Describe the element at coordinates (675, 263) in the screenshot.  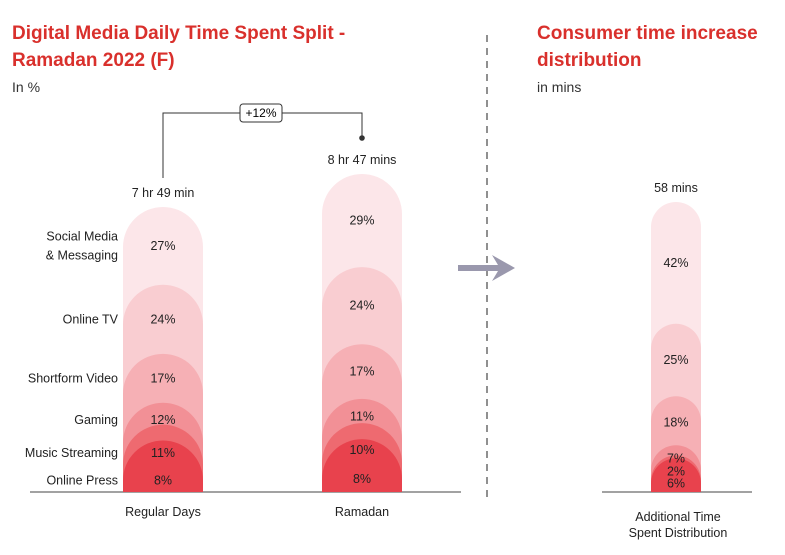
I see `bar-value-label: 42%` at that location.